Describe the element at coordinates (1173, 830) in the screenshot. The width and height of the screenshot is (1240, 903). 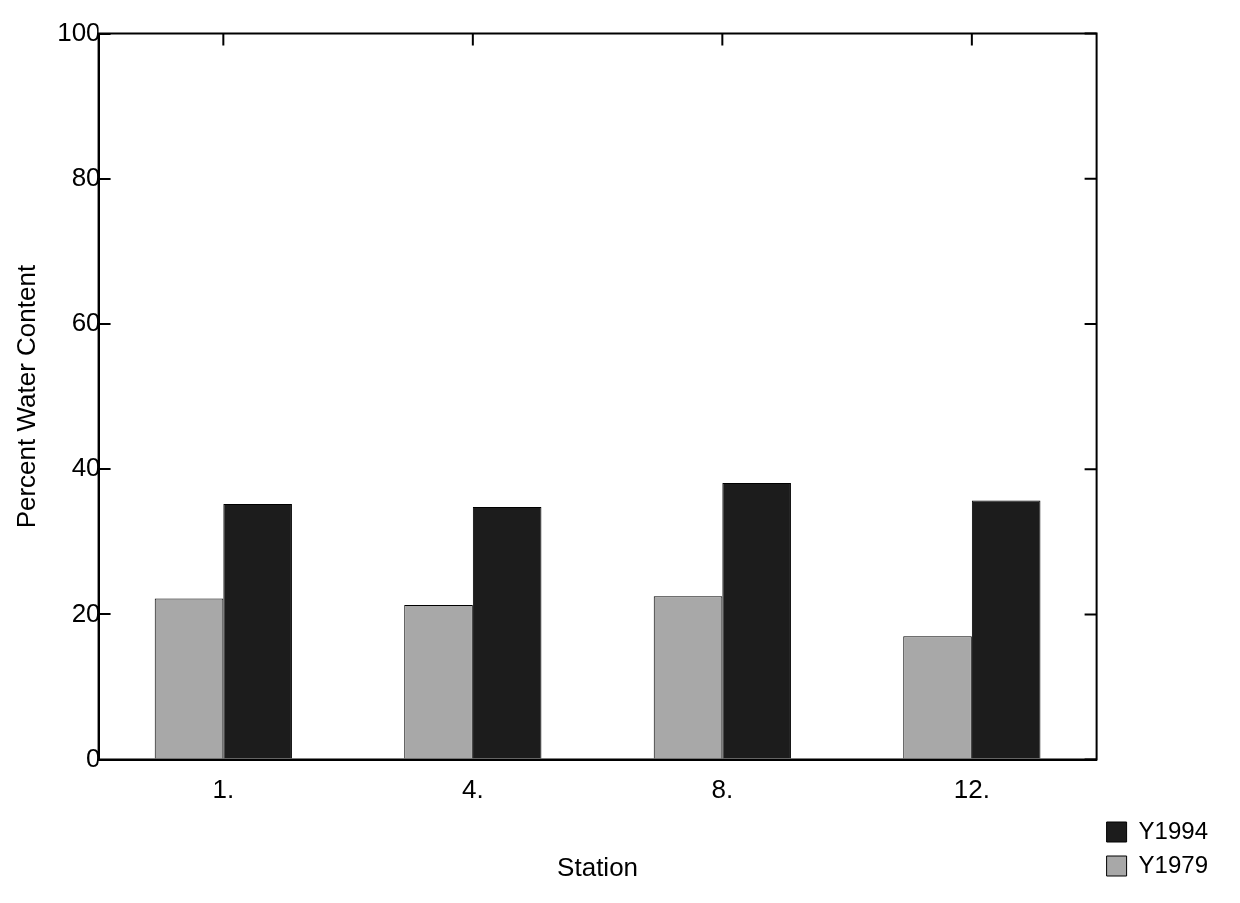
I see `legend-label: Y1994` at that location.